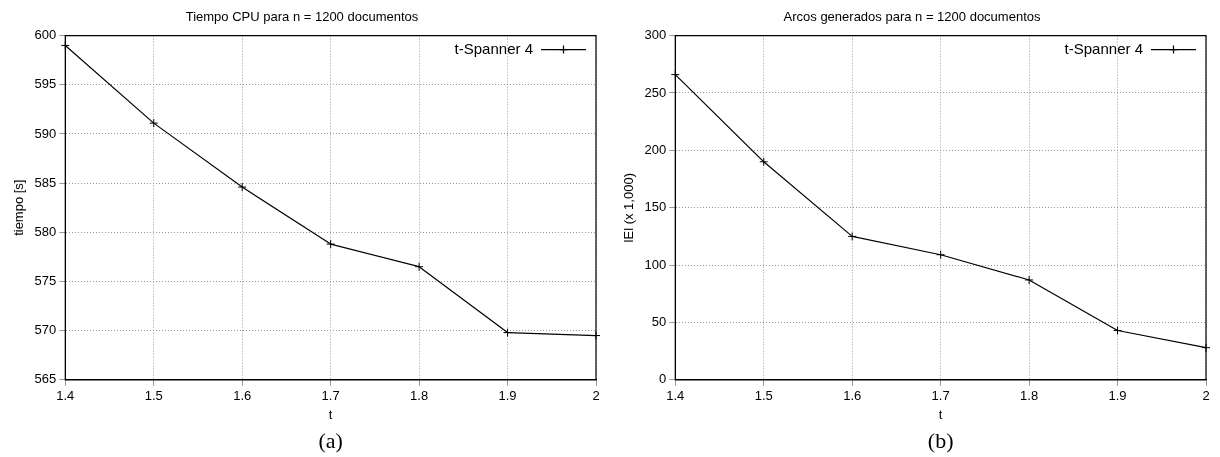 Image resolution: width=1220 pixels, height=457 pixels. I want to click on text: (b), so click(940, 440).